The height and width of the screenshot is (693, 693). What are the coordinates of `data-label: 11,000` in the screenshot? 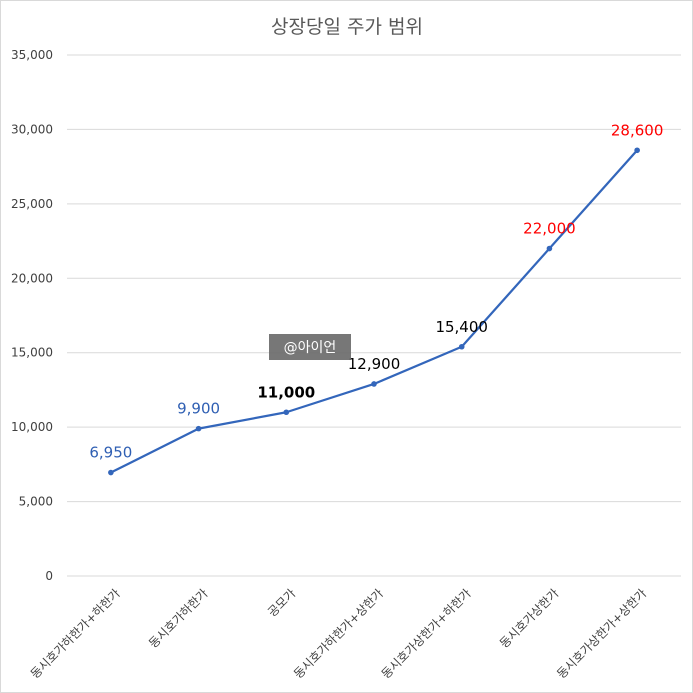 It's located at (286, 392).